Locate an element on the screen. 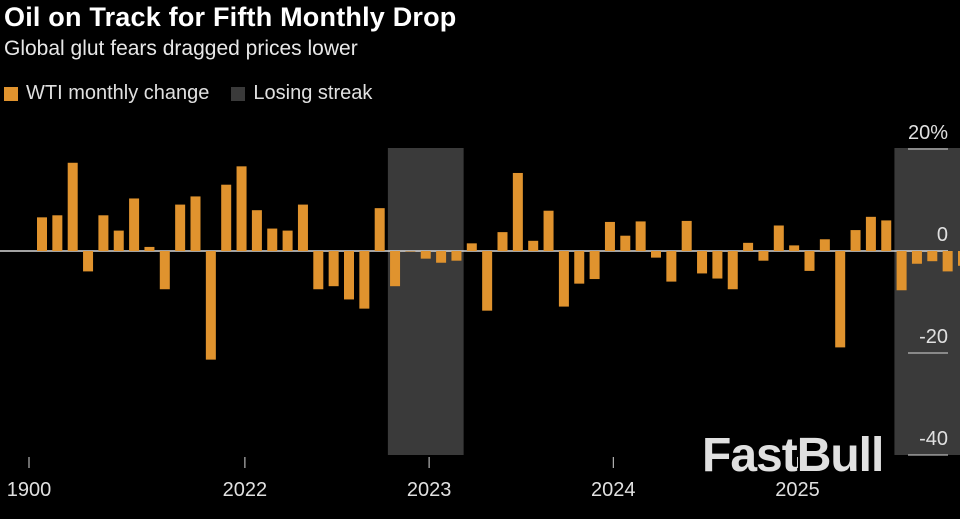  watermark-logo: FastBull is located at coordinates (793, 455).